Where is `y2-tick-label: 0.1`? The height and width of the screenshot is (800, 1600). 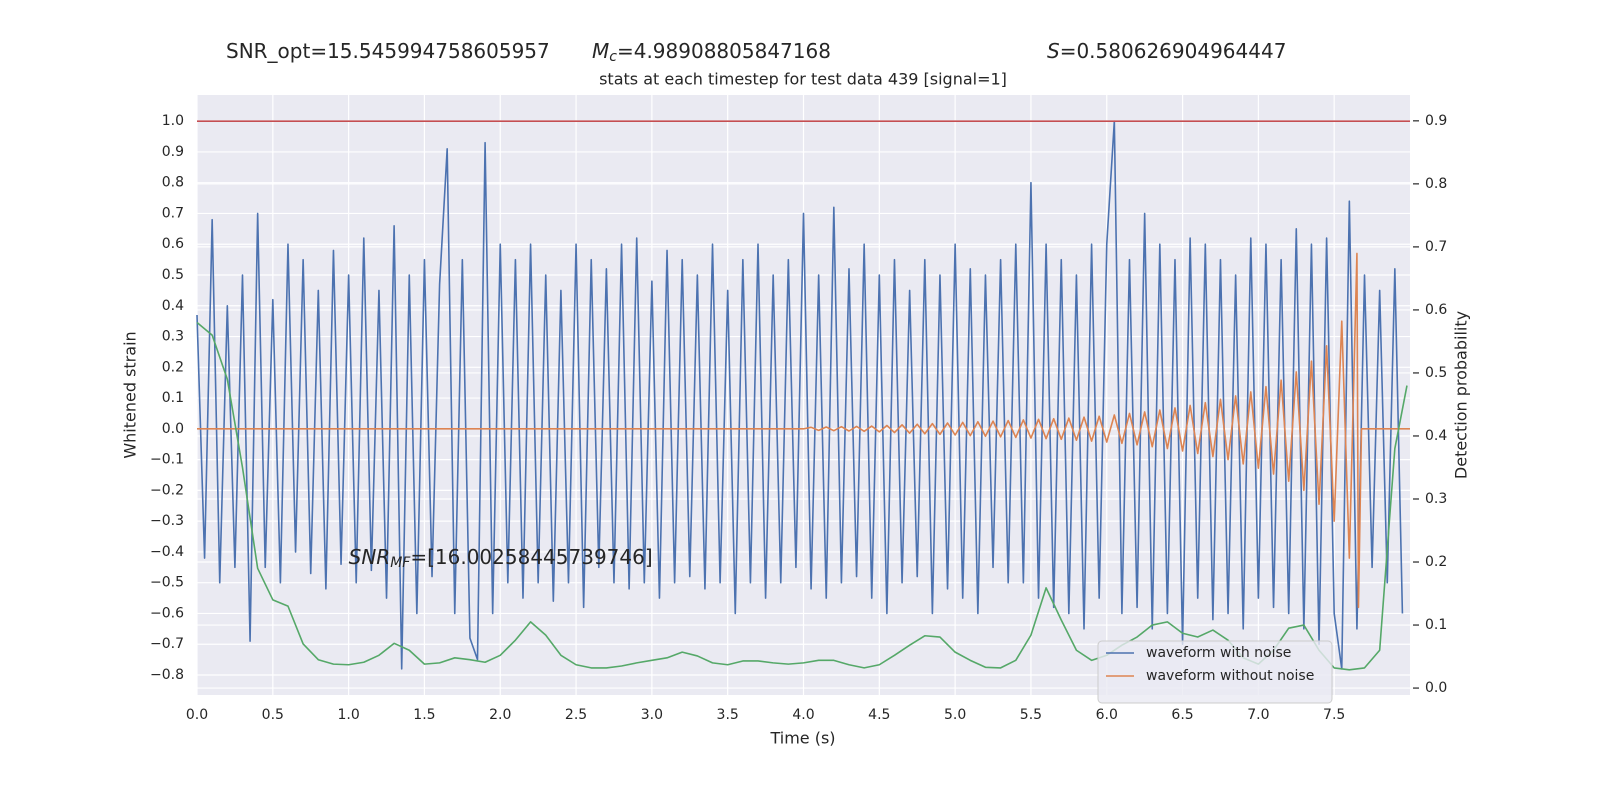 y2-tick-label: 0.1 is located at coordinates (1436, 625).